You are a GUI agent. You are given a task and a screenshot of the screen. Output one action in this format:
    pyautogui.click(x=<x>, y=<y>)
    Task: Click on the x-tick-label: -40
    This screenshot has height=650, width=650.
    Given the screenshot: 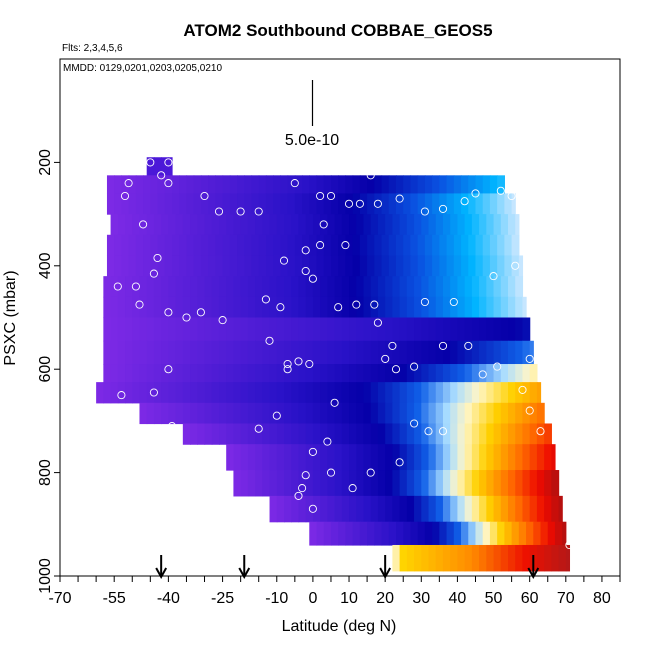 What is the action you would take?
    pyautogui.click(x=168, y=598)
    